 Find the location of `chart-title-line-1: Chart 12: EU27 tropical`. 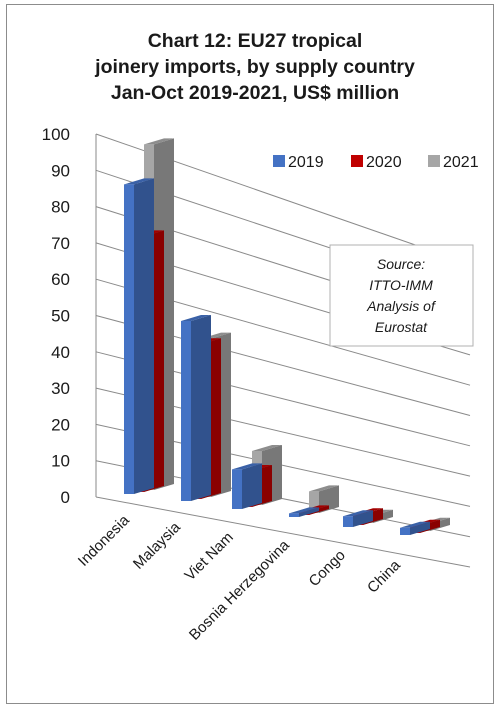

chart-title-line-1: Chart 12: EU27 tropical is located at coordinates (255, 41).